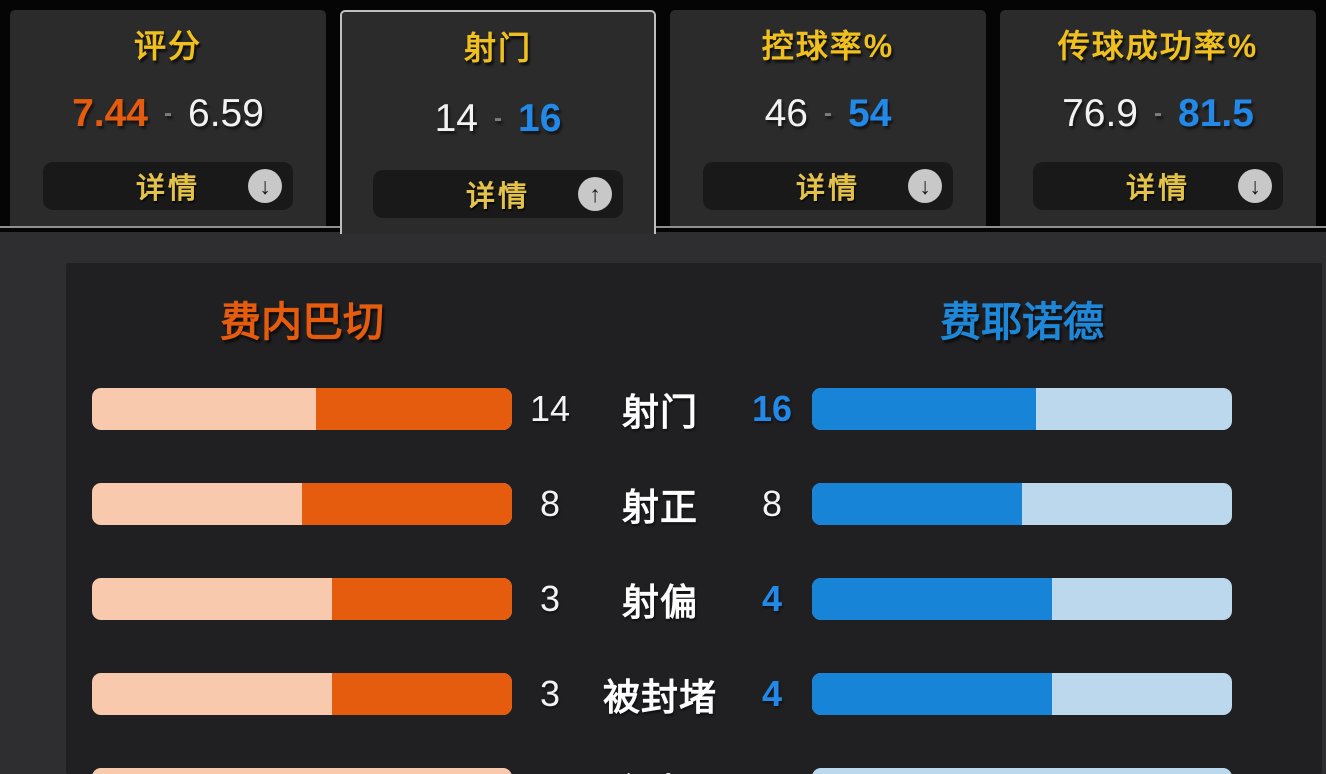 This screenshot has width=1326, height=774. I want to click on home-team-name: 费内巴切, so click(302, 322).